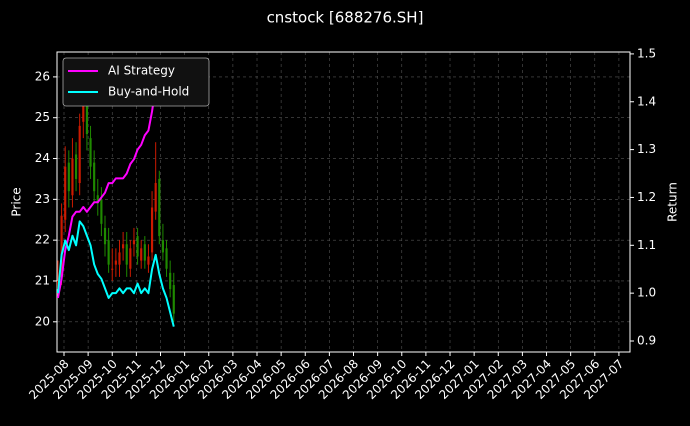 This screenshot has width=690, height=426. Describe the element at coordinates (42, 117) in the screenshot. I see `y-tick-label: 25` at that location.